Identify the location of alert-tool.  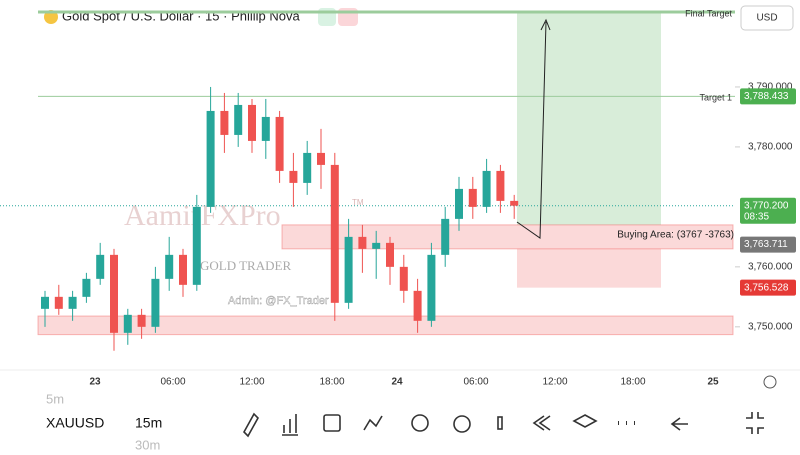
(462, 424).